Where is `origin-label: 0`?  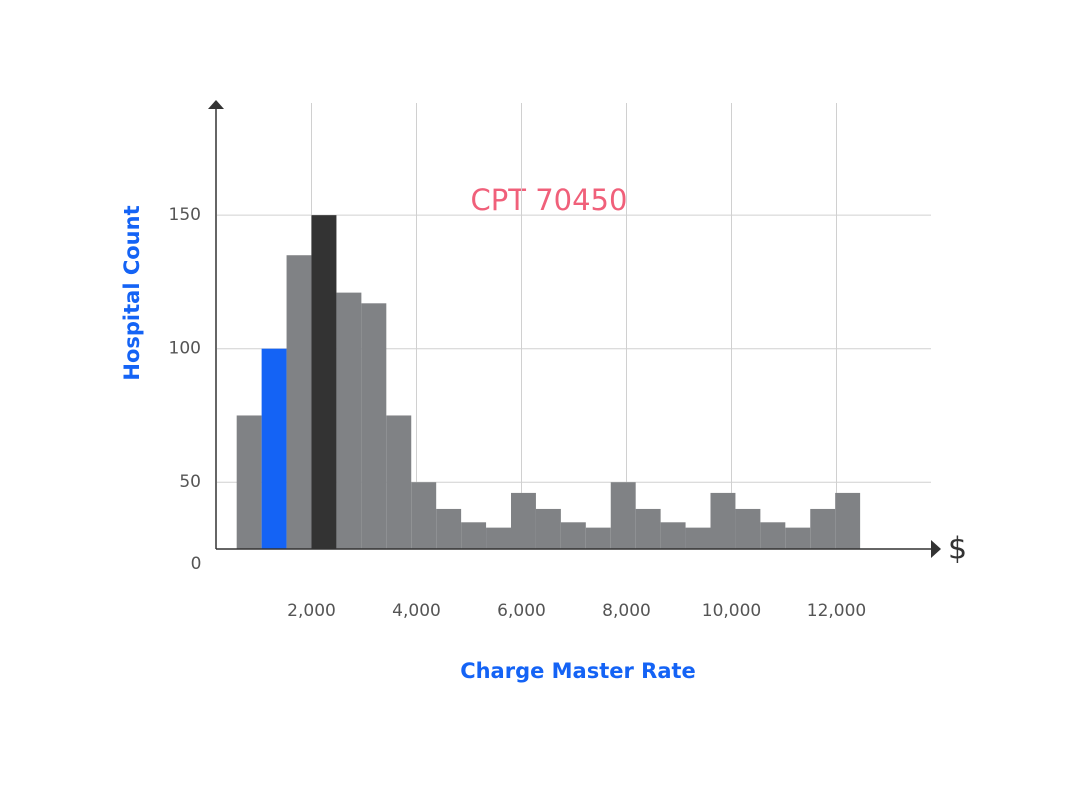
origin-label: 0 is located at coordinates (196, 564).